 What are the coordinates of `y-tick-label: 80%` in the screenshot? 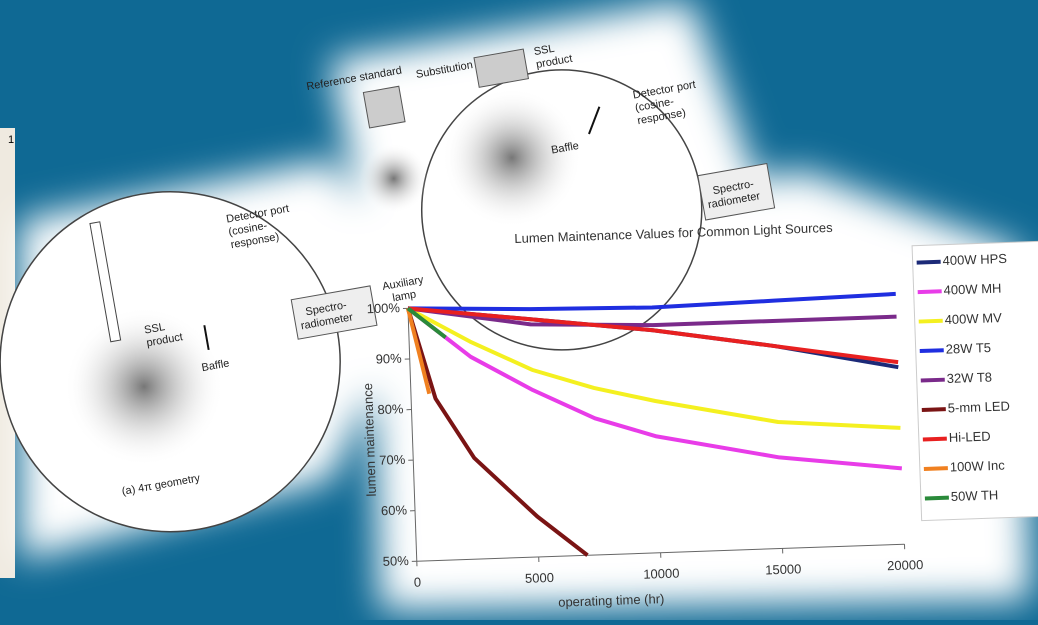 It's located at (390, 409).